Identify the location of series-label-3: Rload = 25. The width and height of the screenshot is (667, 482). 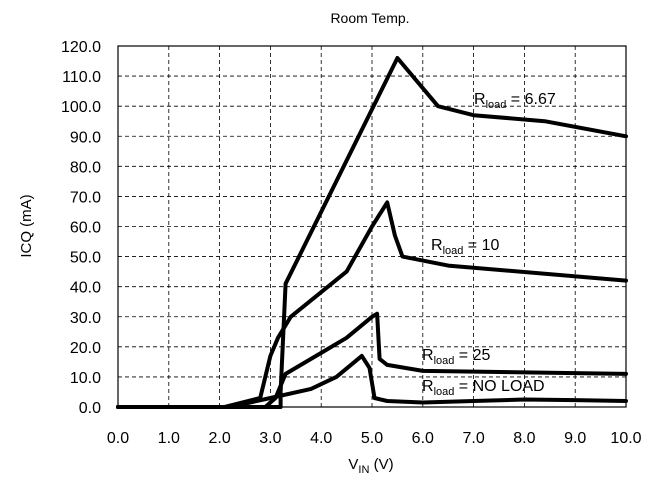
(456, 357).